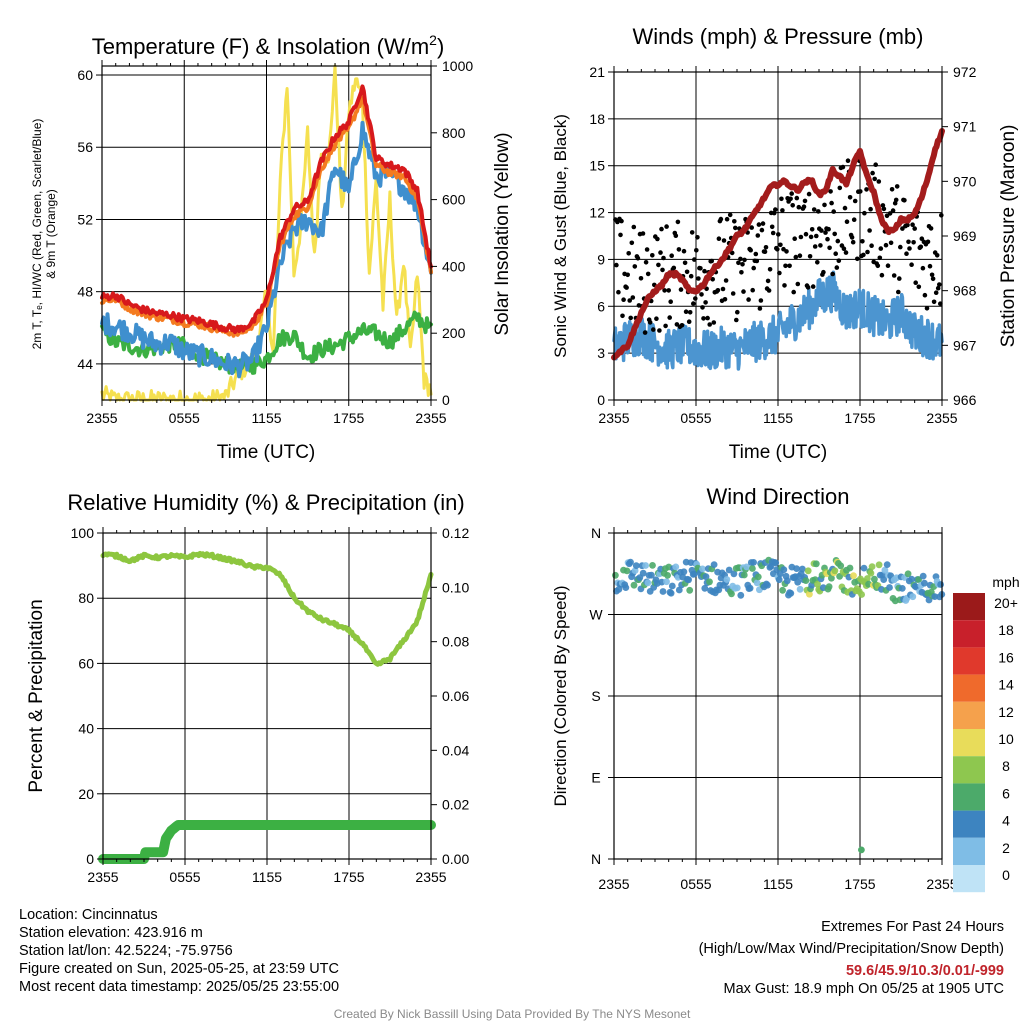 Image resolution: width=1024 pixels, height=1024 pixels. What do you see at coordinates (863, 989) in the screenshot?
I see `extremes-gust: Max Gust: 18.9 mph On 05/25 at 1905 UTC` at bounding box center [863, 989].